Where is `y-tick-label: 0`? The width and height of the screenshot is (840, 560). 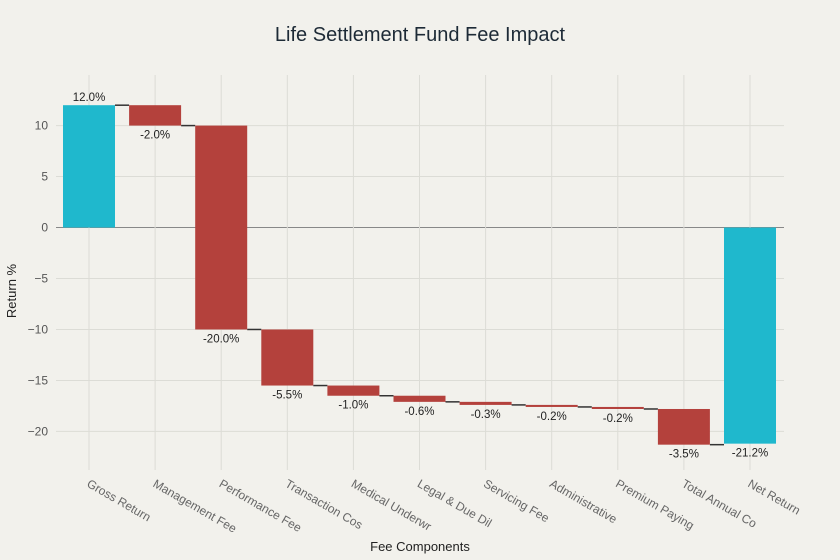
y-tick-label: 0 is located at coordinates (44, 228).